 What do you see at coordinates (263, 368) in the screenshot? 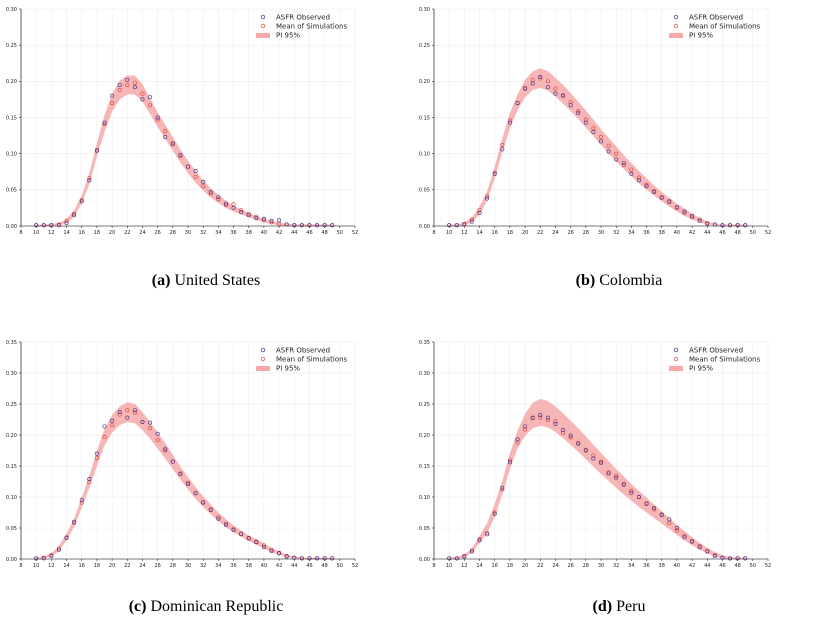
I see `legend-band-swatch` at bounding box center [263, 368].